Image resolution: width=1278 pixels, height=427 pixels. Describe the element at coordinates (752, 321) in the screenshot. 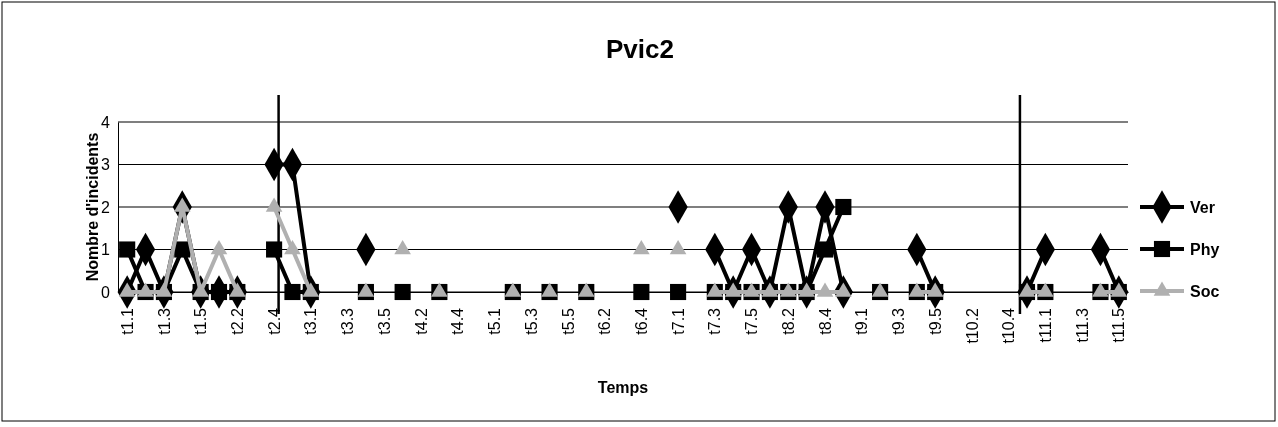

I see `x-tick-label: t7.5` at that location.